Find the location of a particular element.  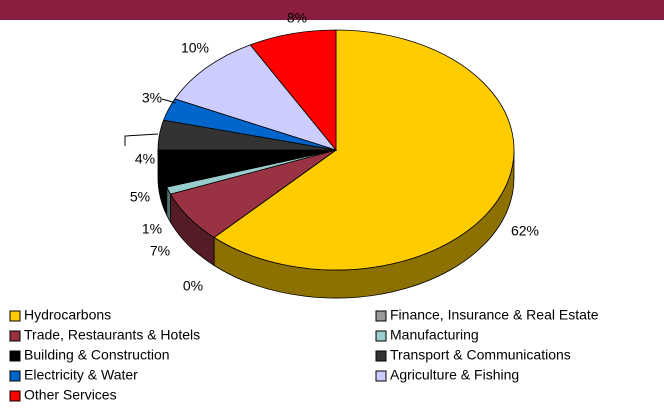

legend-label: Other Services is located at coordinates (70, 395).